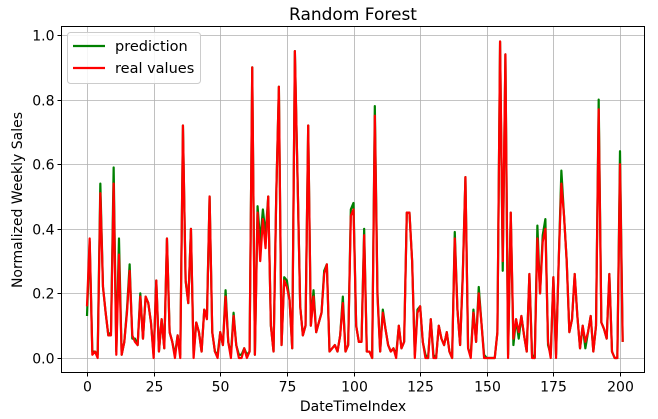 This screenshot has width=658, height=419. Describe the element at coordinates (353, 407) in the screenshot. I see `x-axis-label: DateTimeIndex` at that location.